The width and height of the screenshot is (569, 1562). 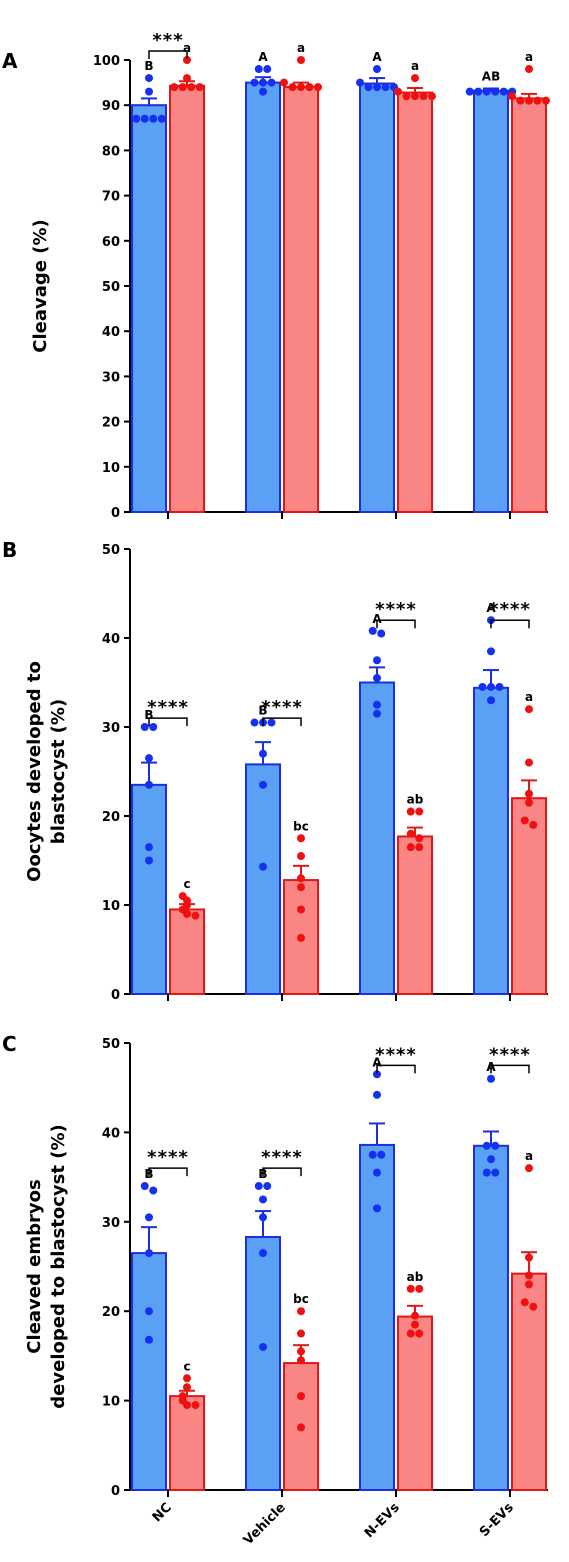 I want to click on x-category-label: N-EVs, so click(x=382, y=1520).